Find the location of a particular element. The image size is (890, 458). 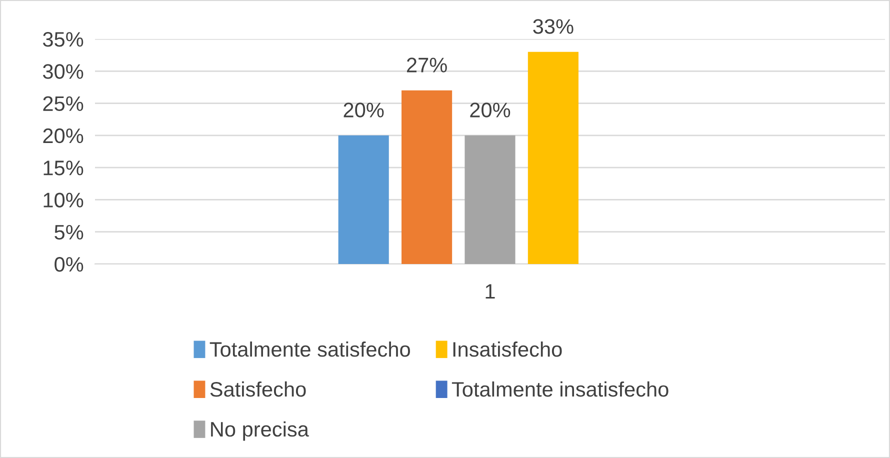

legend-label: No precisa is located at coordinates (260, 431).